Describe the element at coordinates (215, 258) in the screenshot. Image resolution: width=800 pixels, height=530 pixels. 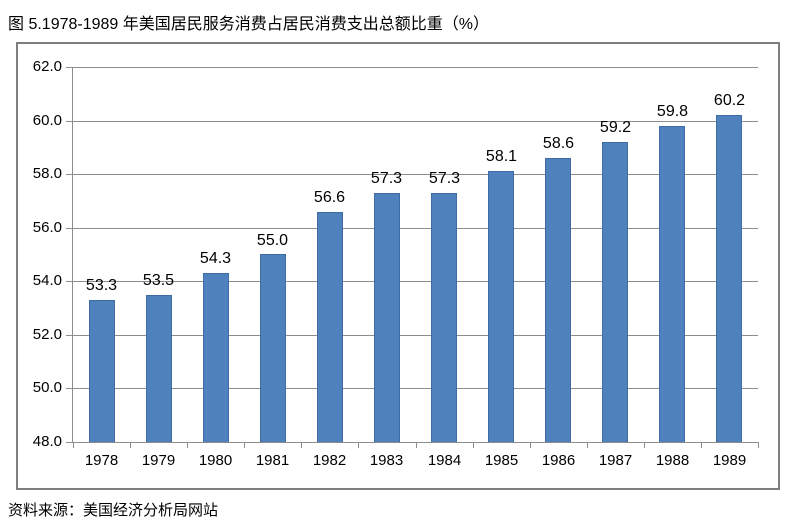
I see `bar-value-label: 54.3` at that location.